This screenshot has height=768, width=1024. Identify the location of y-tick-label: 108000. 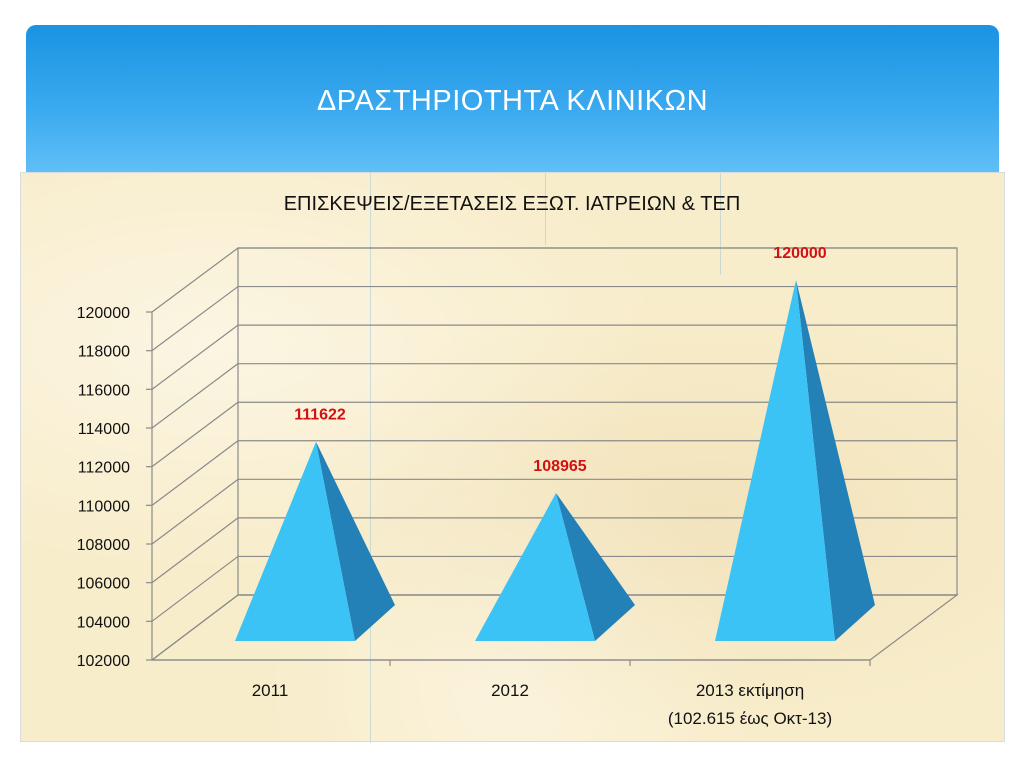
(103, 545).